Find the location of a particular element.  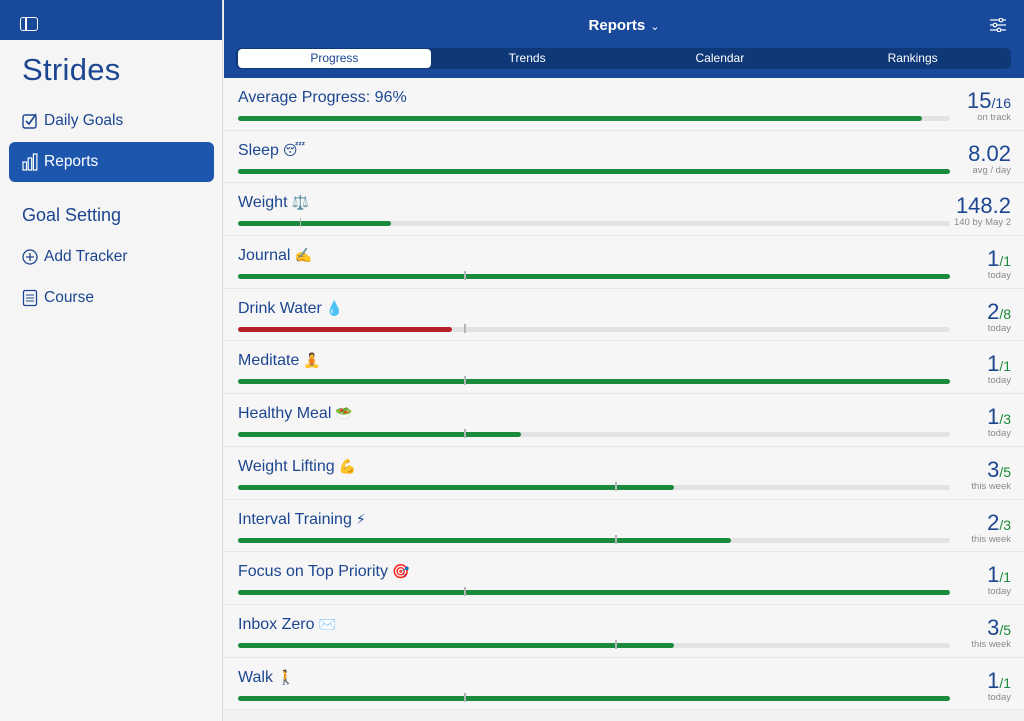

tracker-name: Inbox Zero ✉️ is located at coordinates (287, 625).